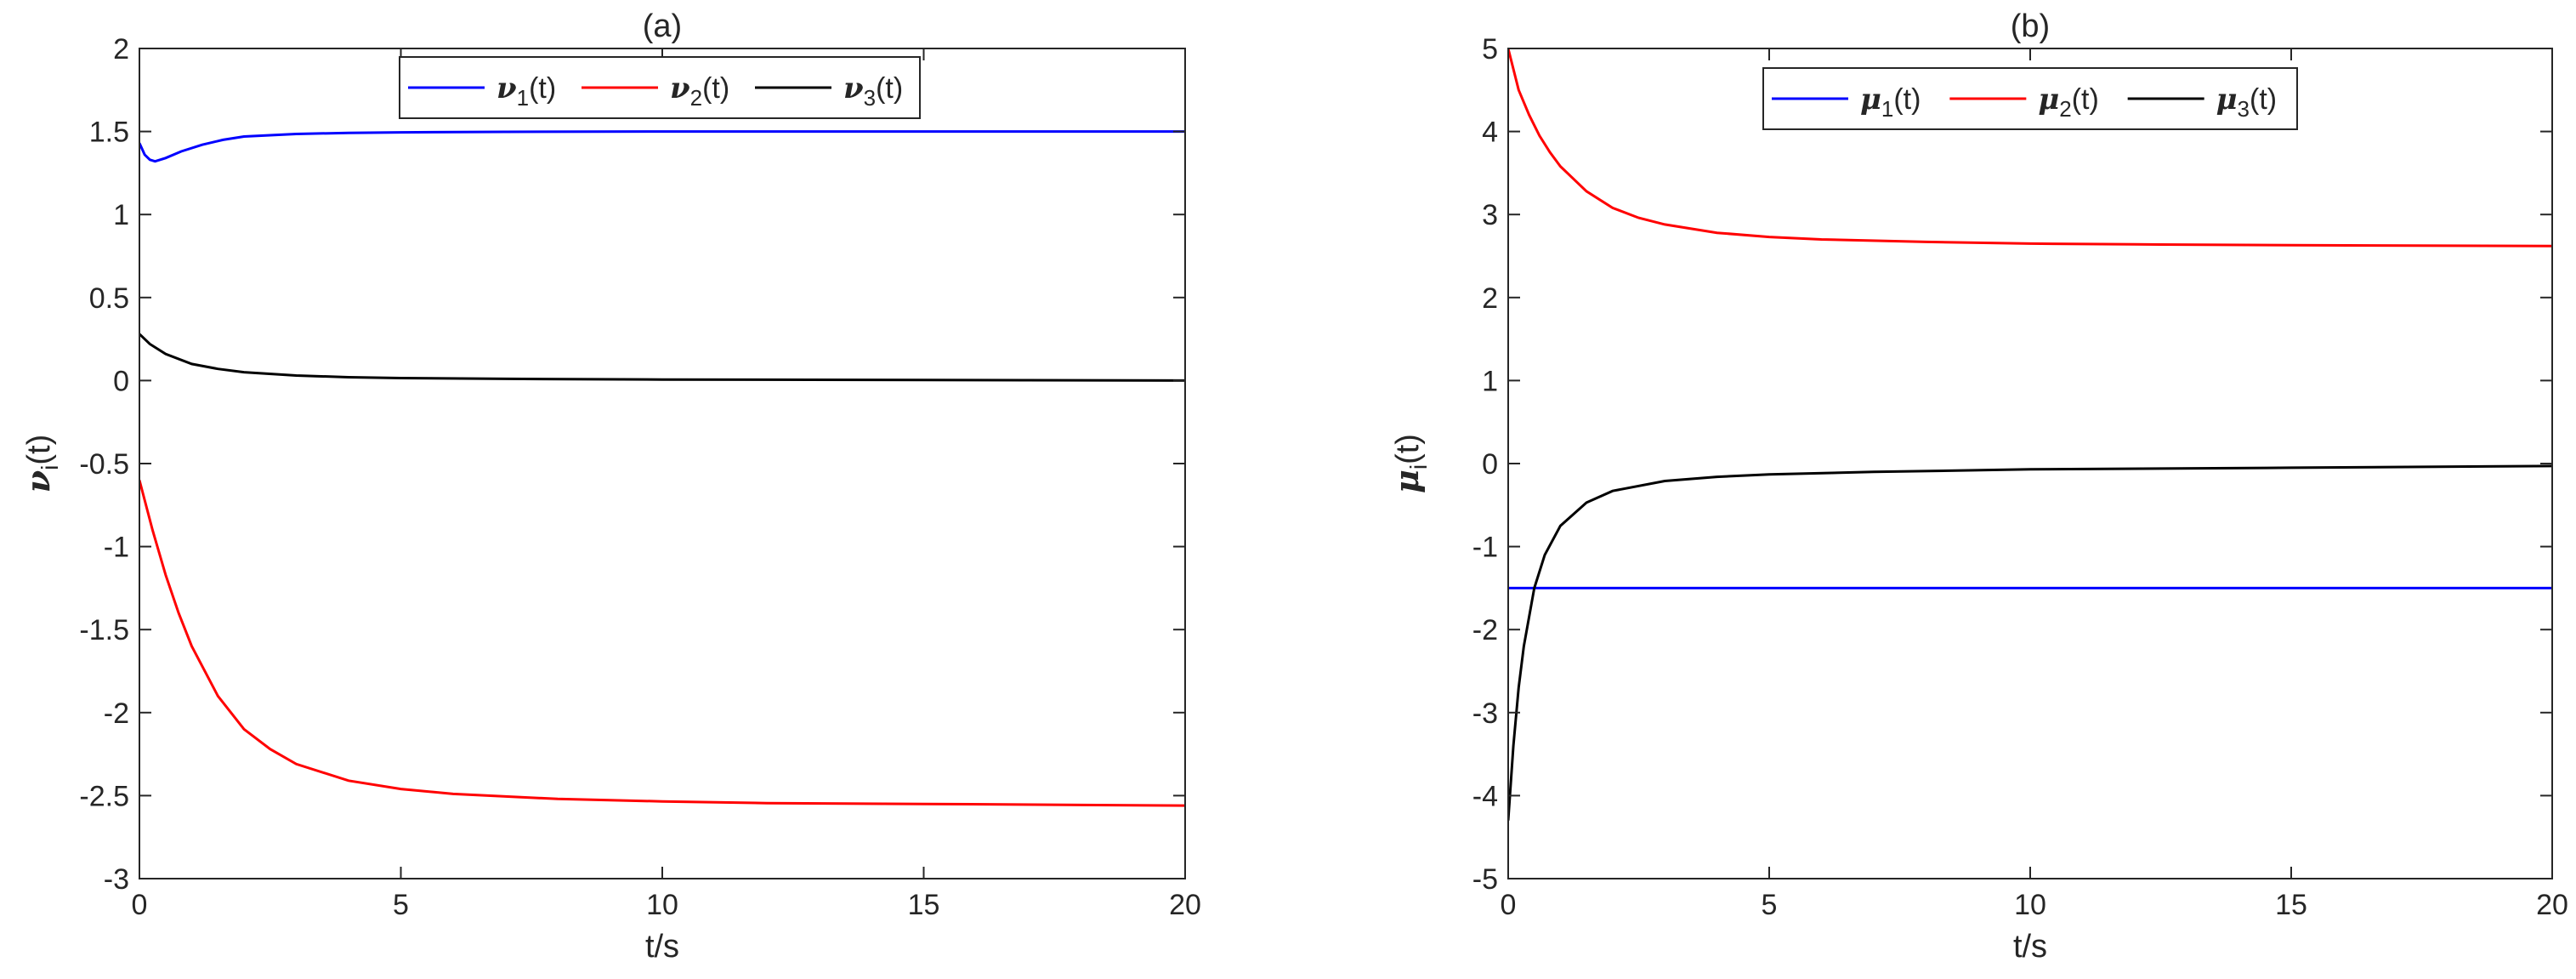  Describe the element at coordinates (109, 299) in the screenshot. I see `y-tick-label: 0.5` at that location.